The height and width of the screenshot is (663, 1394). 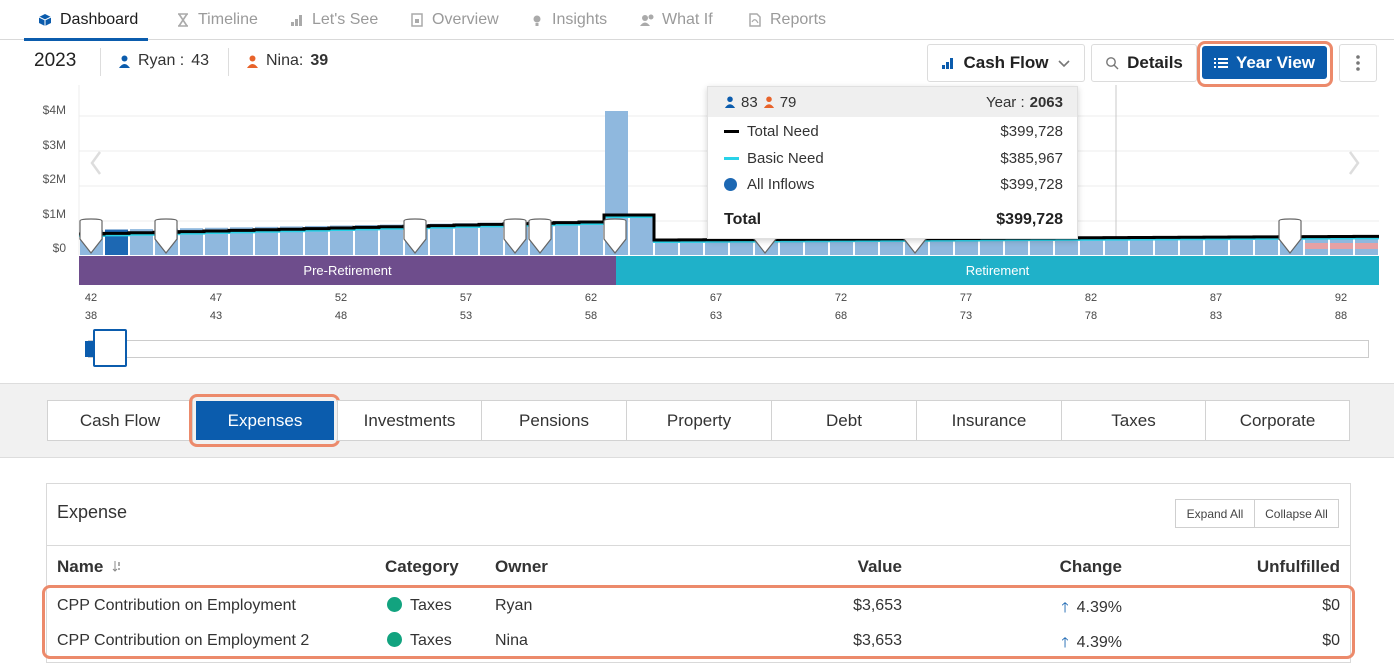 I want to click on age-label-ryan: 87, so click(x=1216, y=298).